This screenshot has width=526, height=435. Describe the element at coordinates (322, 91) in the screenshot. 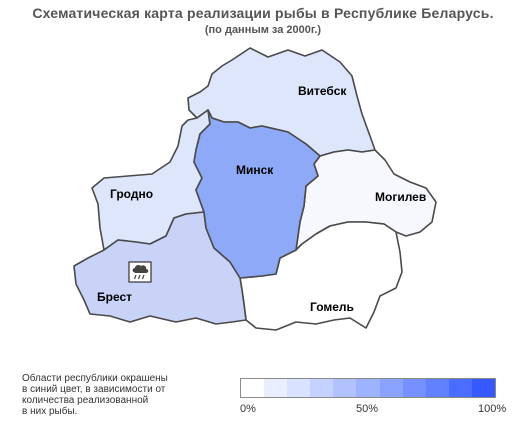

I see `label-vitebsk: Витебск` at that location.